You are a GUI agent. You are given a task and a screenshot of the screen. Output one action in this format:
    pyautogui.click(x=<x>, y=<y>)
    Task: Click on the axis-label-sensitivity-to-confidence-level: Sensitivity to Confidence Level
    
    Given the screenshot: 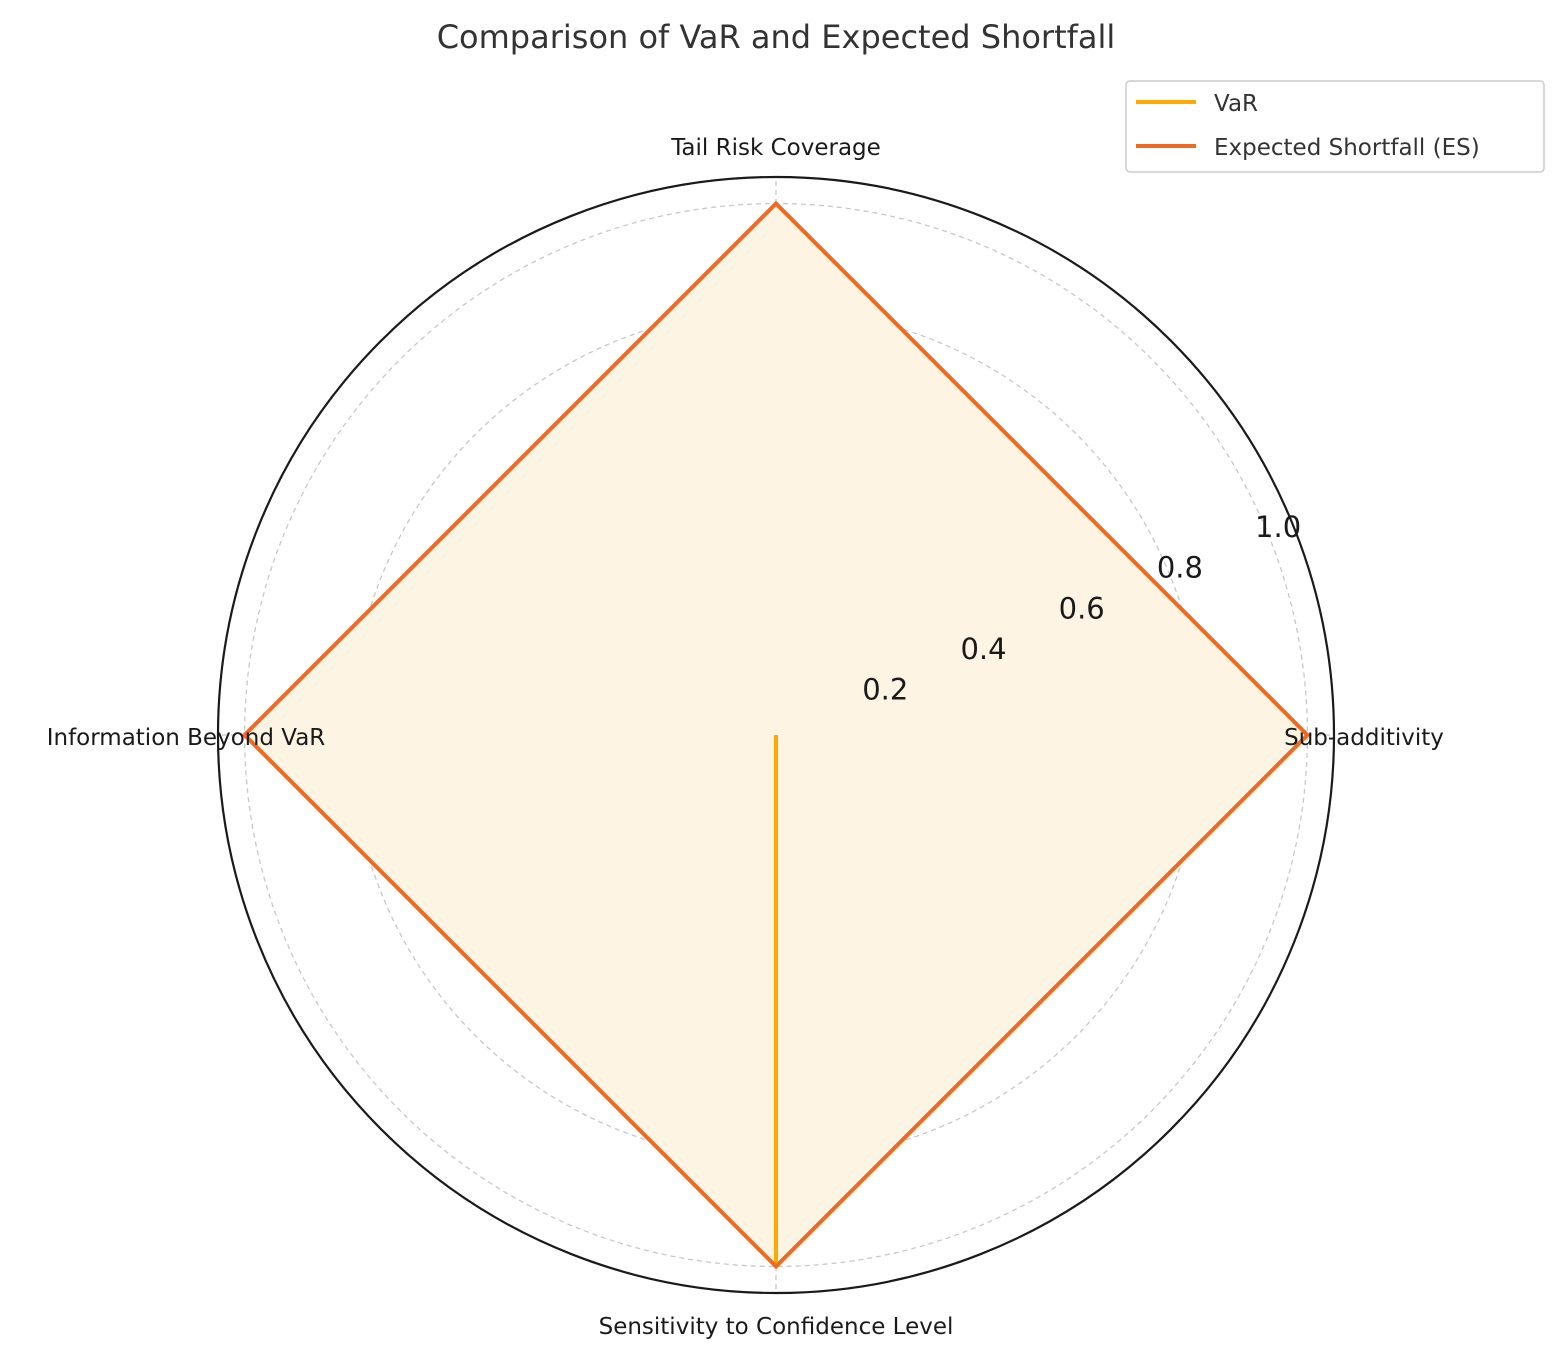 What is the action you would take?
    pyautogui.click(x=776, y=1327)
    